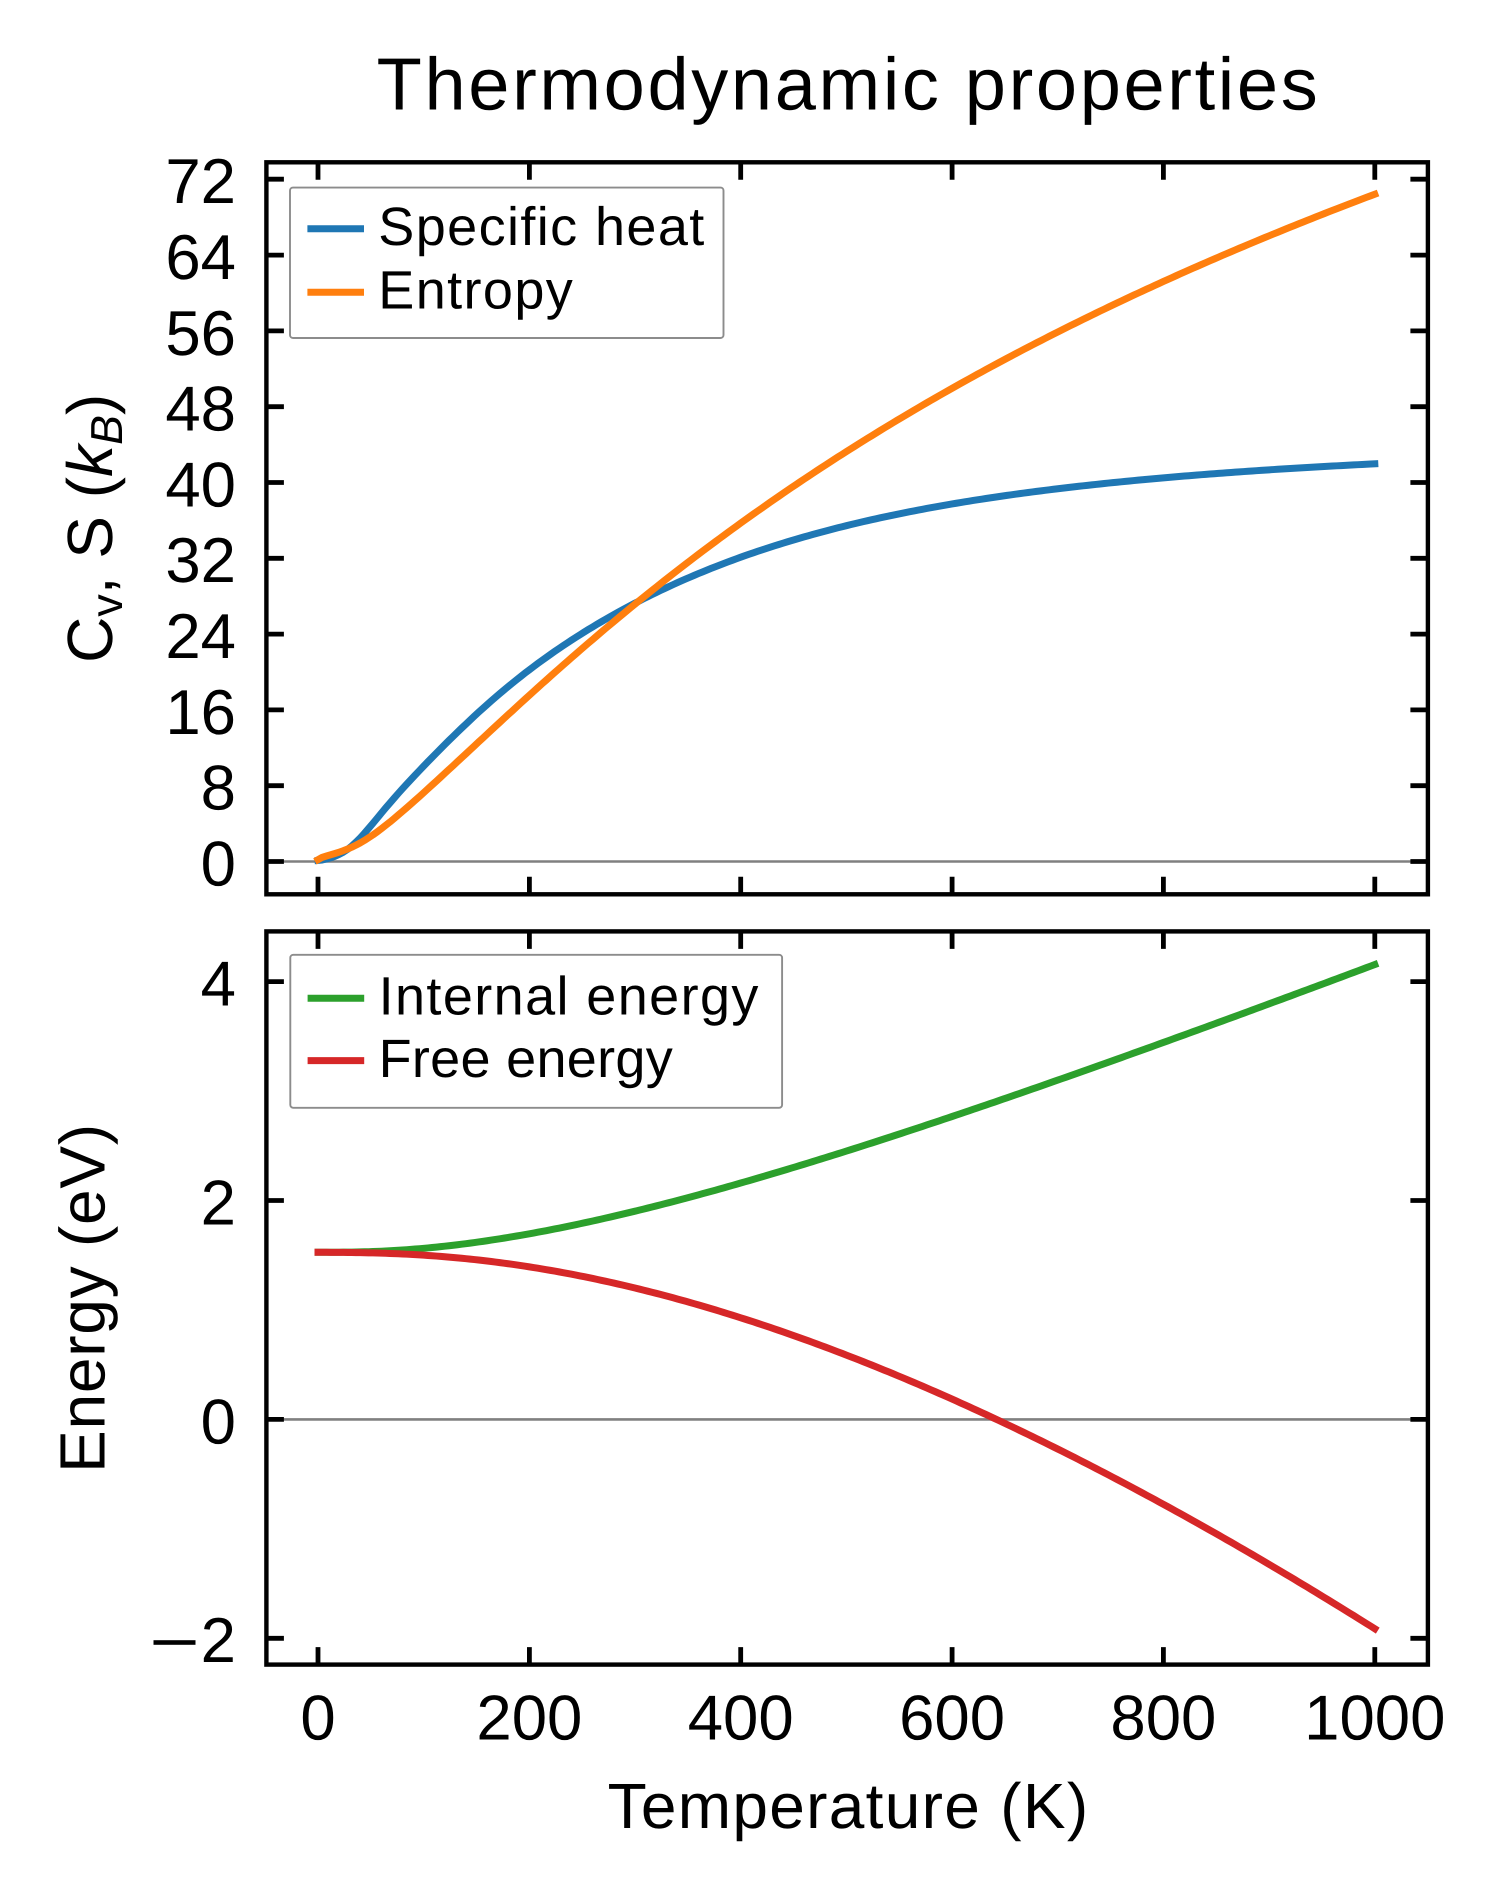 This screenshot has height=1901, width=1509. Describe the element at coordinates (1163, 1719) in the screenshot. I see `svg-text: 800` at that location.